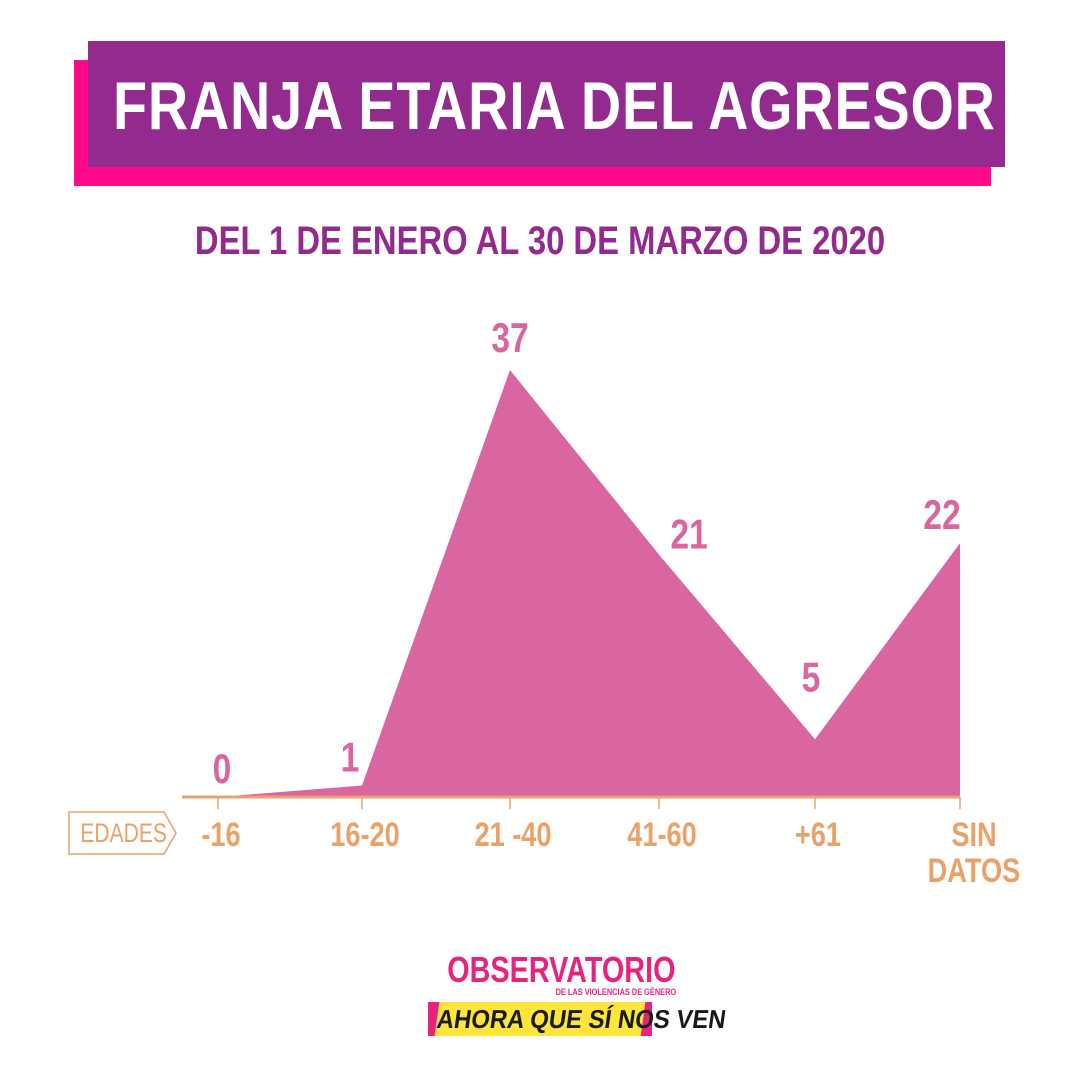 The image size is (1080, 1080). I want to click on x-tick-label: +61, so click(818, 834).